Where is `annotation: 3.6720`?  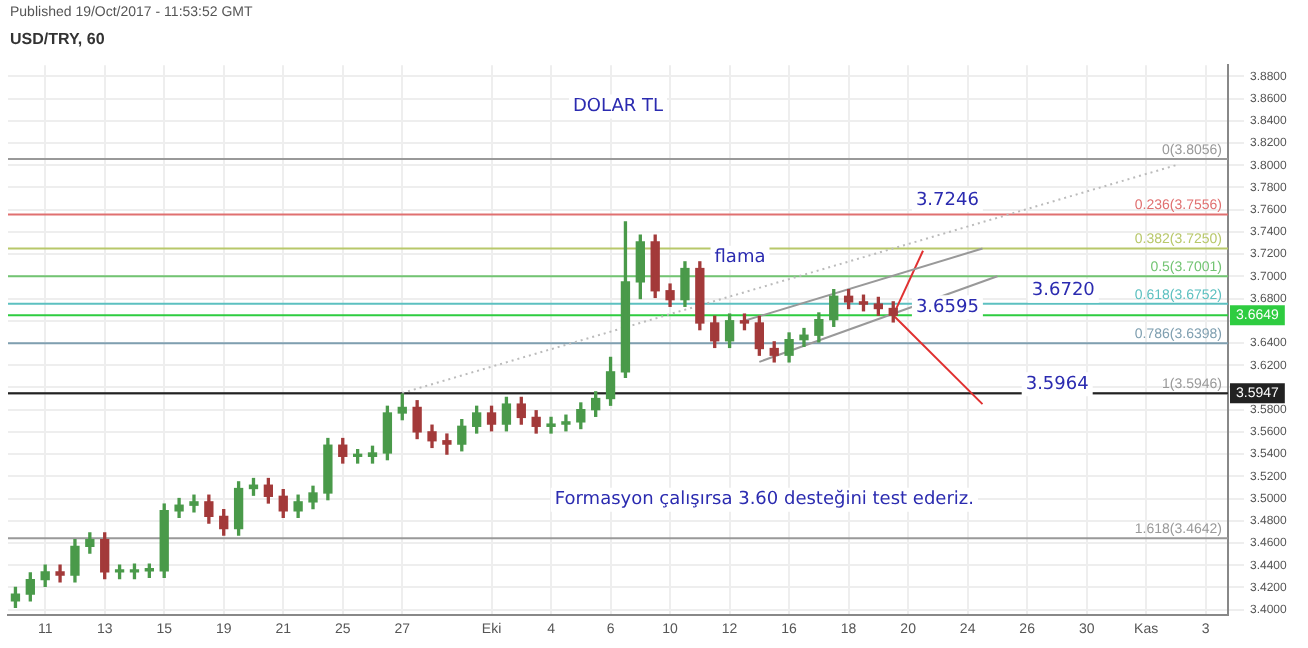 annotation: 3.6720 is located at coordinates (1063, 291).